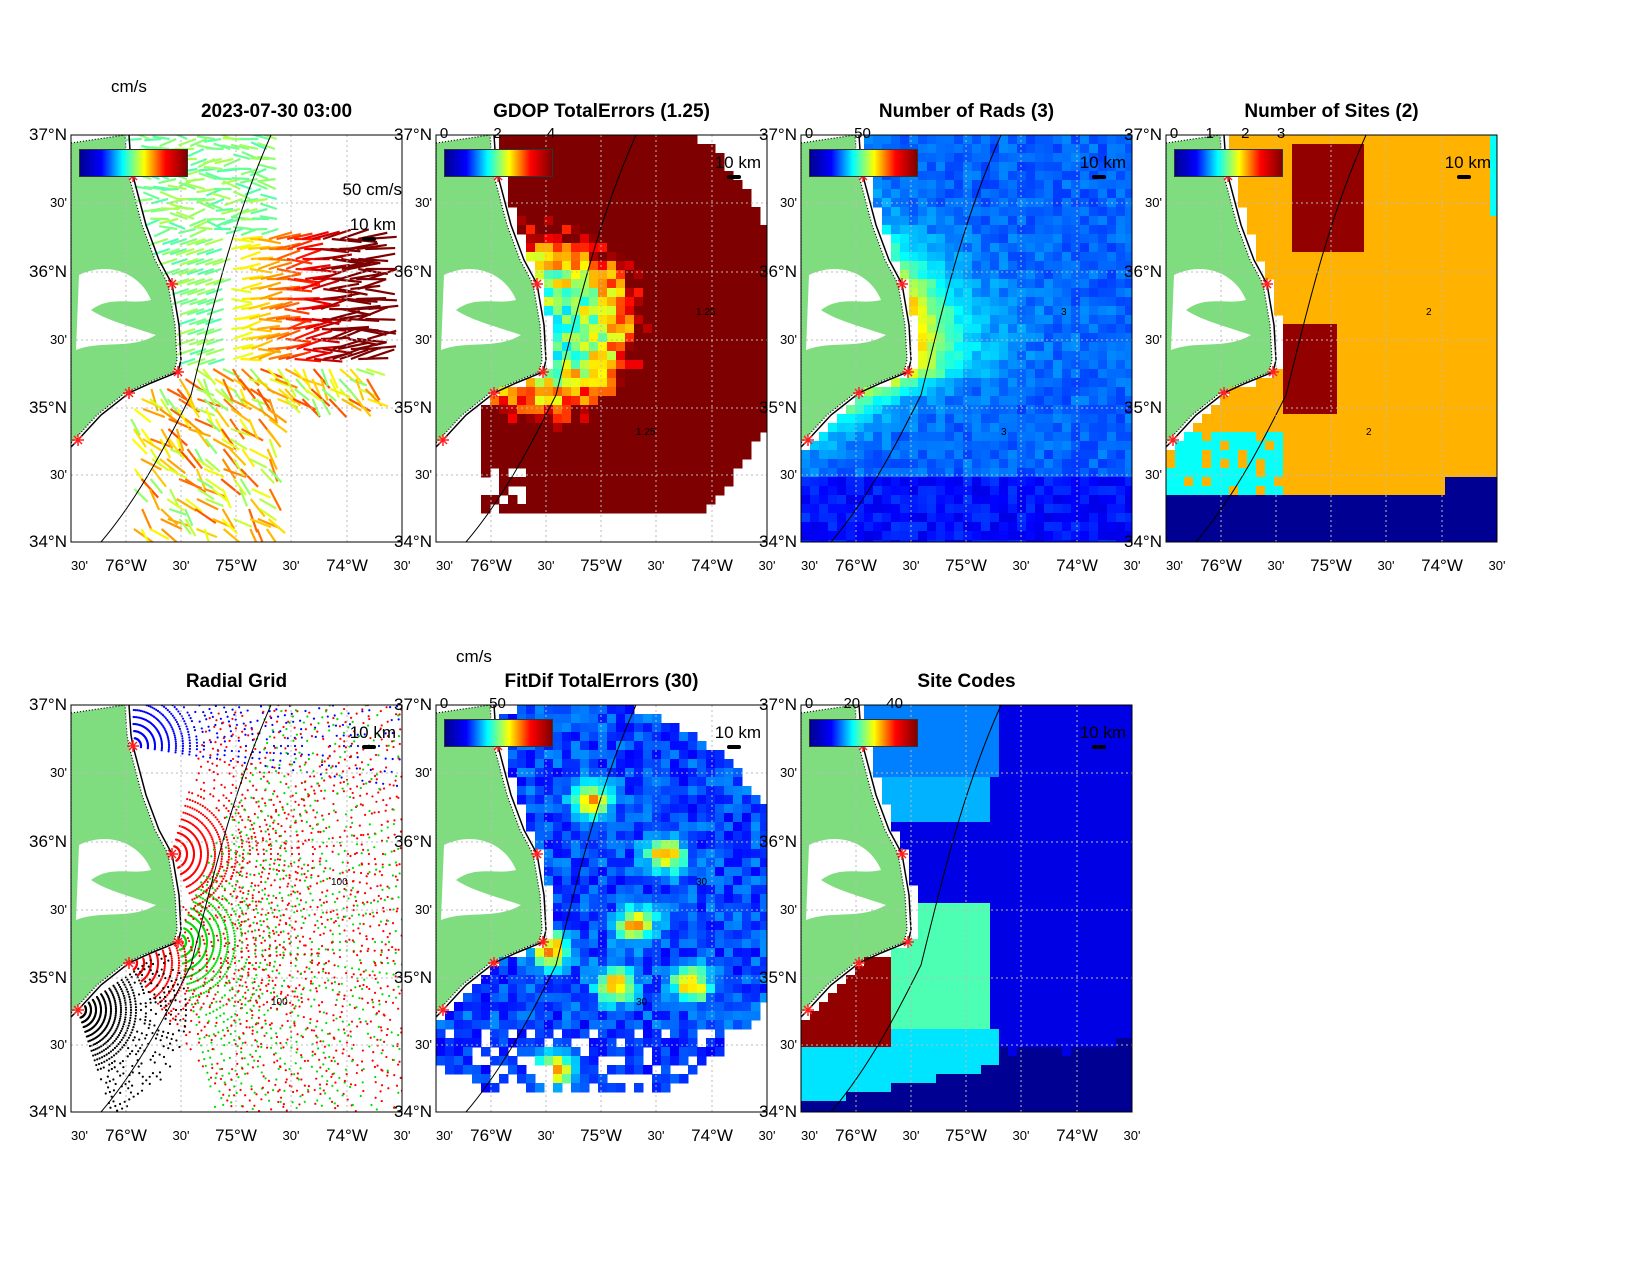  I want to click on x-tick-label: 76°W, so click(856, 565).